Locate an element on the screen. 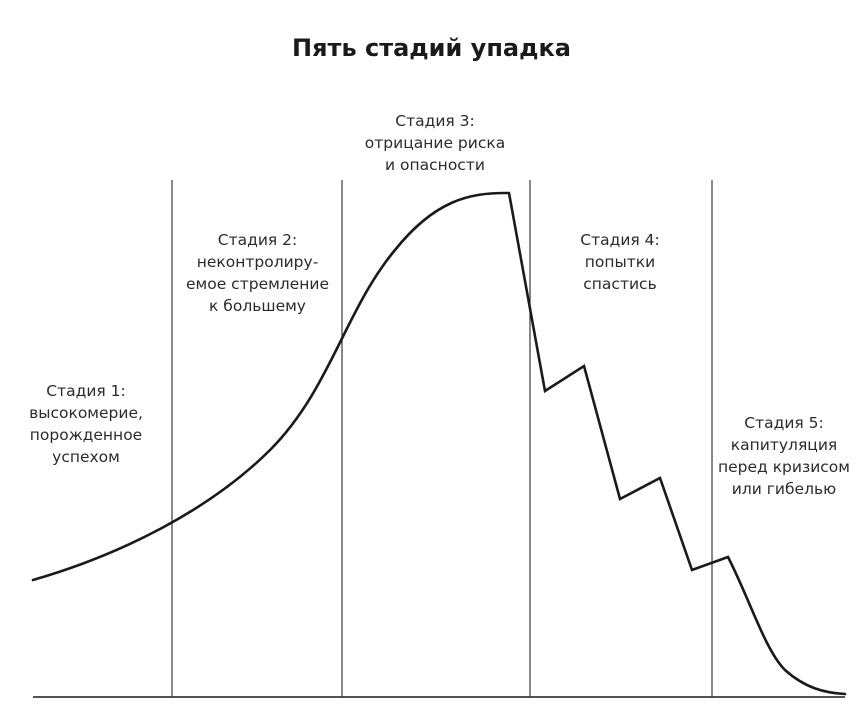 The height and width of the screenshot is (713, 863). stage-5-line-1: Стадия 5: is located at coordinates (784, 423).